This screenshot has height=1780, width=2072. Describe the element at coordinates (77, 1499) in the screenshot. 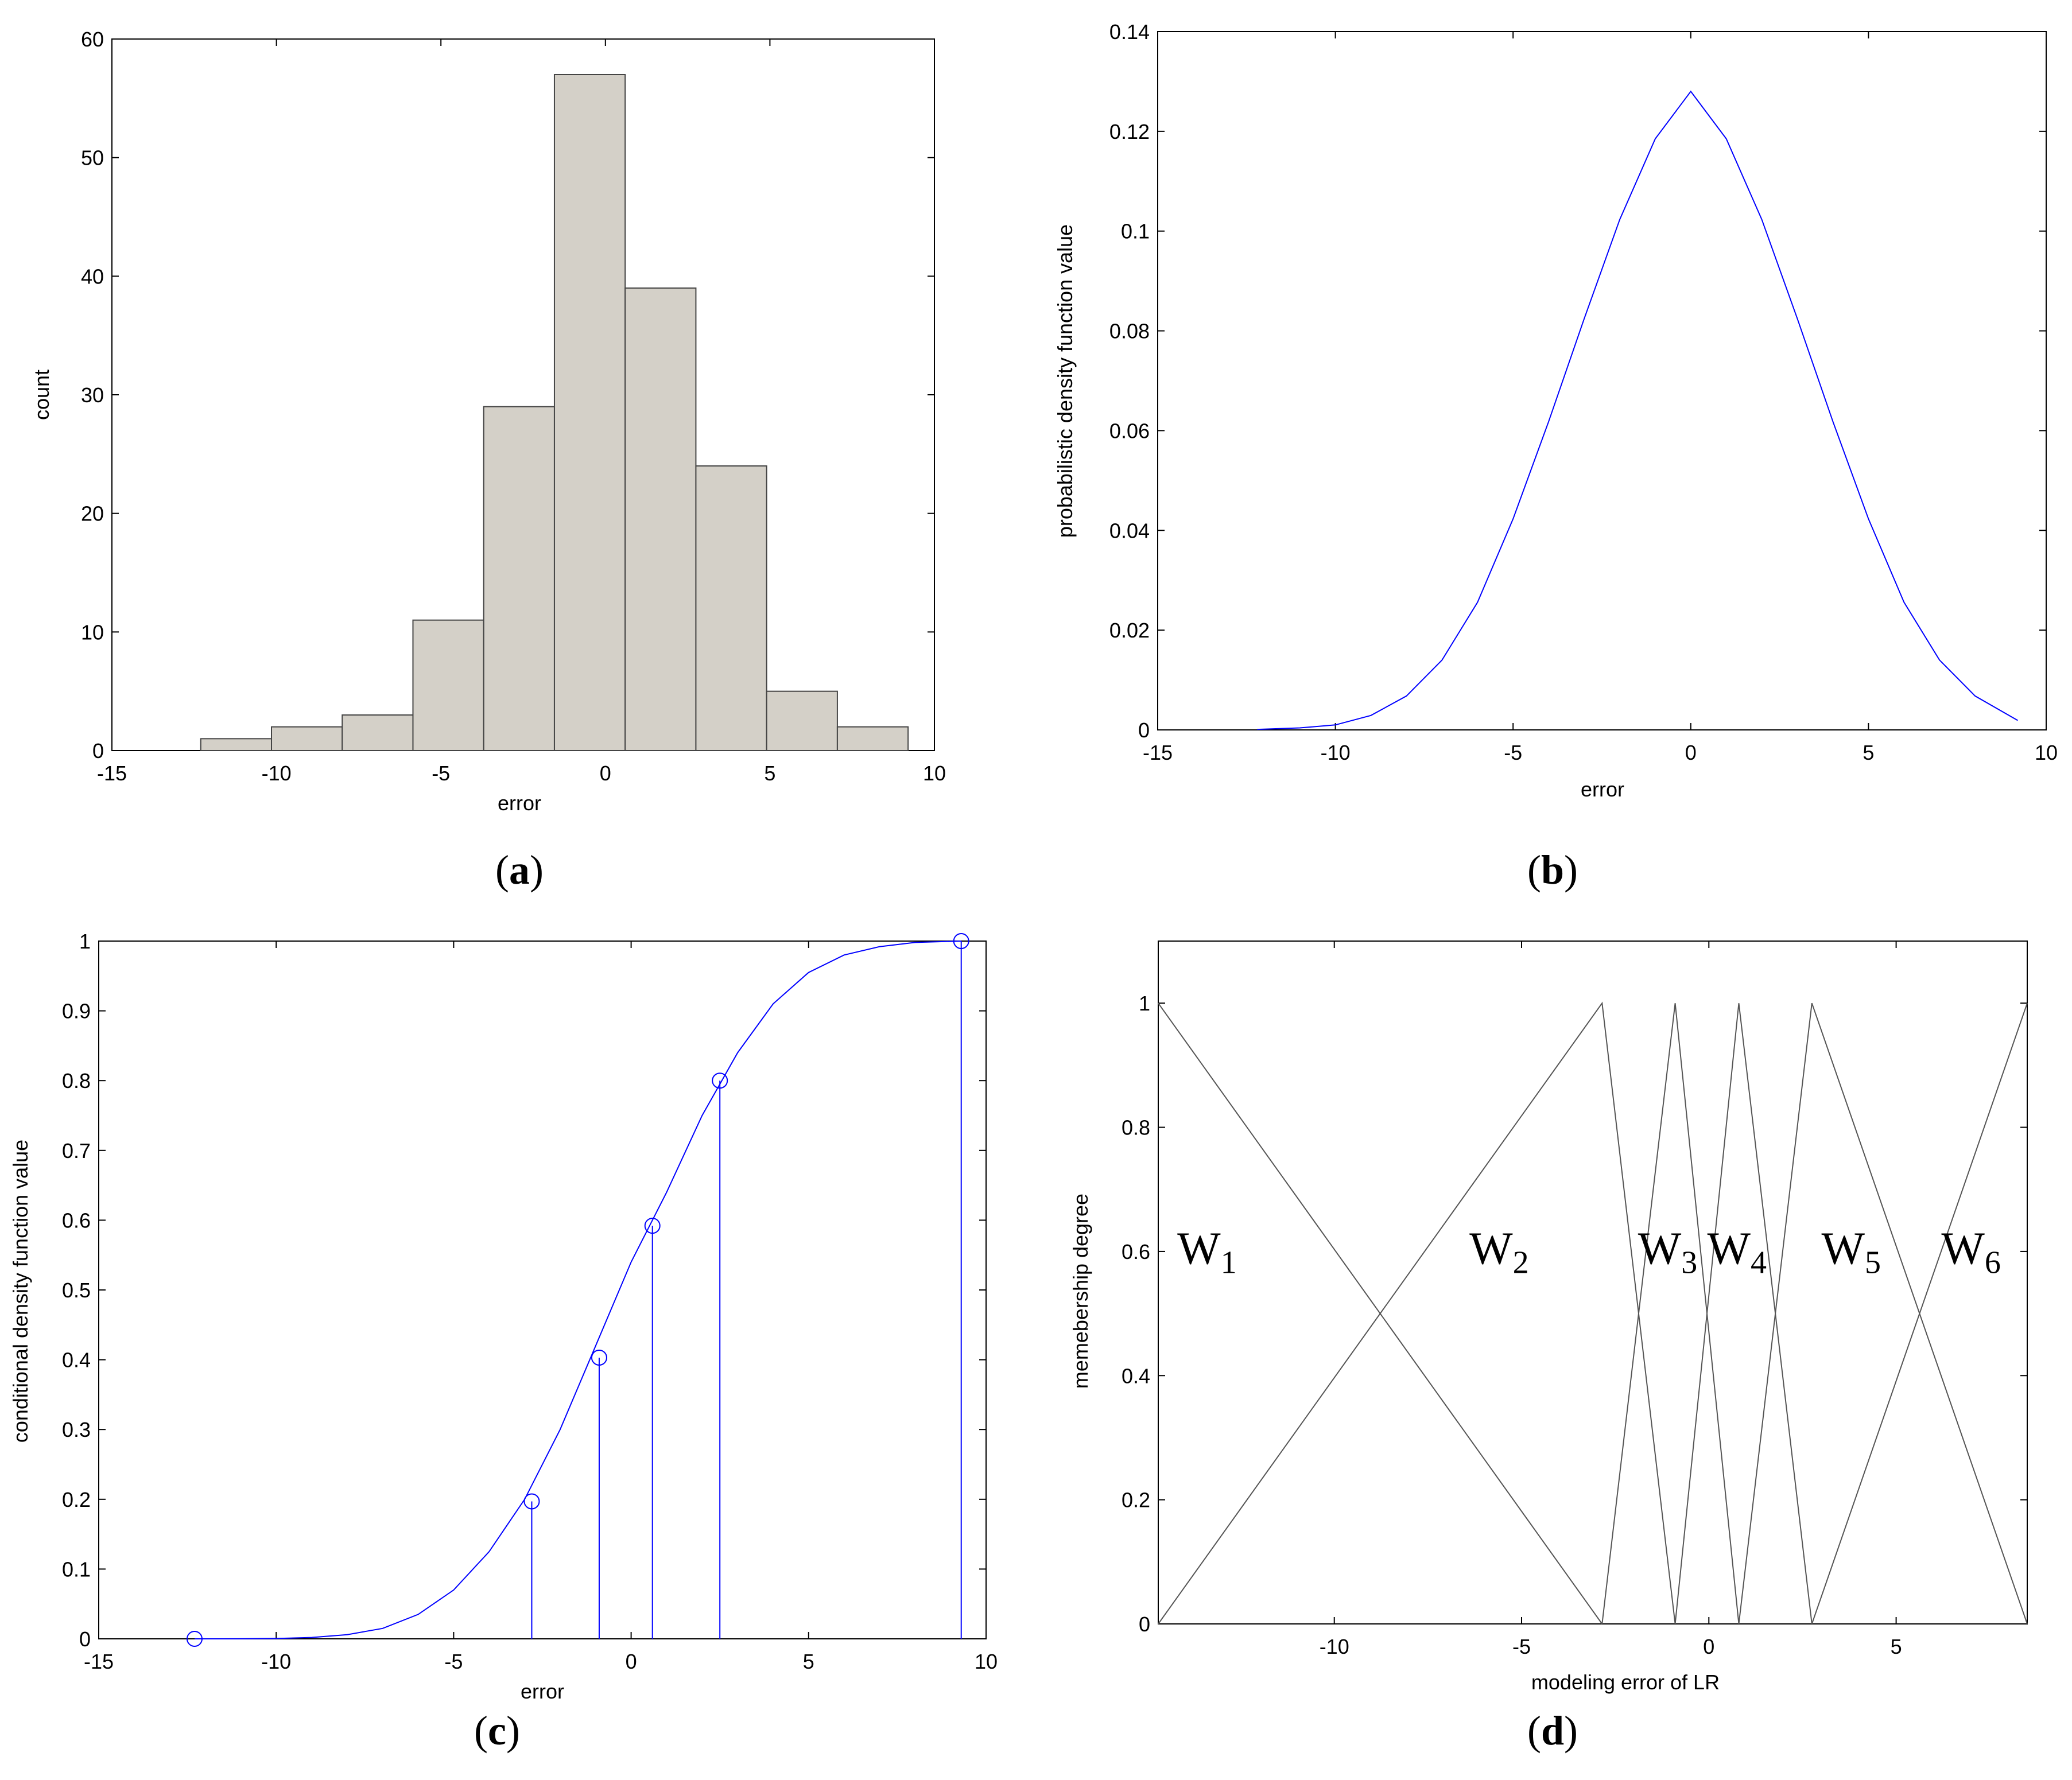

I see `y-tick-label: 0.2` at that location.